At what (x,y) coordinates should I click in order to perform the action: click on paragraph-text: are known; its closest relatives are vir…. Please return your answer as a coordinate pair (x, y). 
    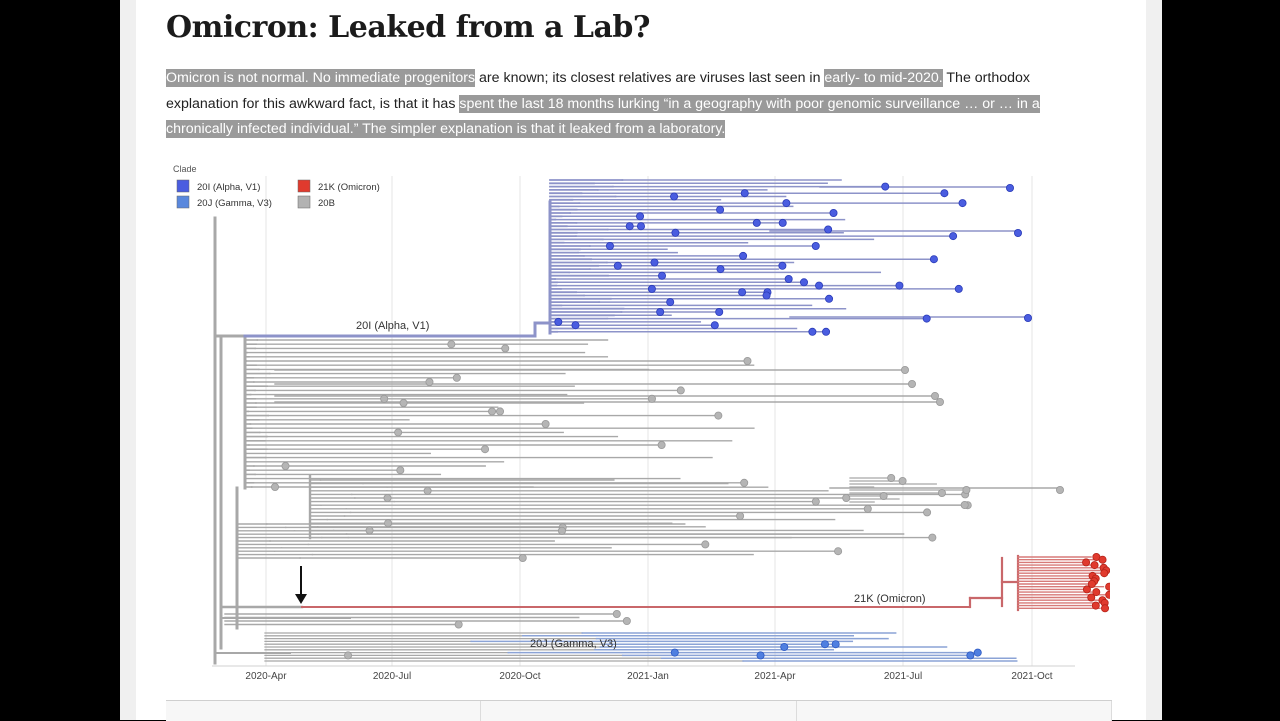
    Looking at the image, I should click on (650, 78).